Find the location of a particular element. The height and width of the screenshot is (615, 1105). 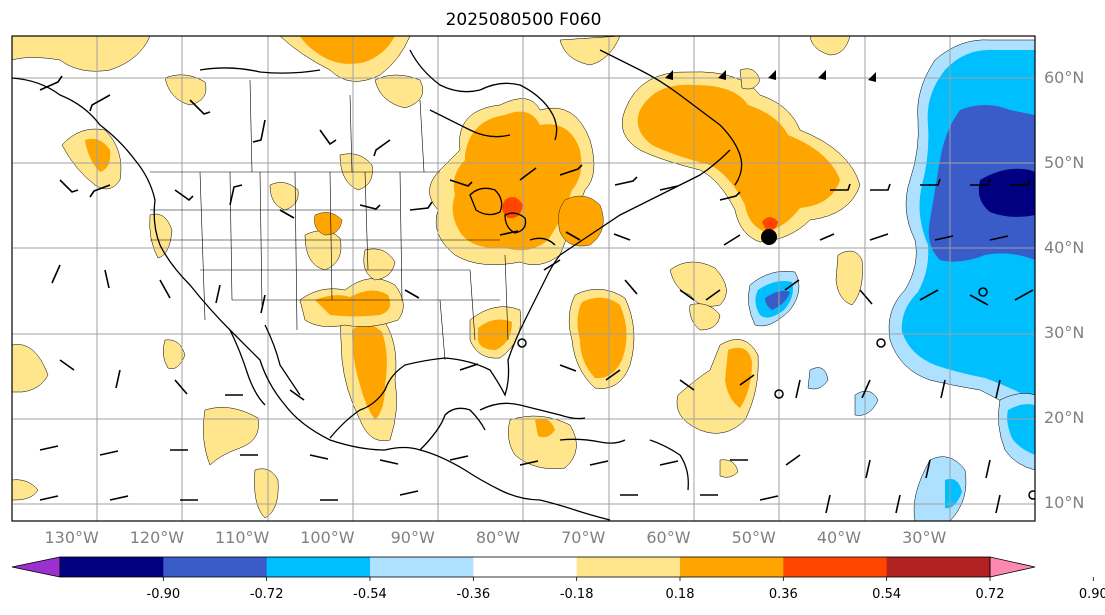

wind-flags is located at coordinates (770, 76).